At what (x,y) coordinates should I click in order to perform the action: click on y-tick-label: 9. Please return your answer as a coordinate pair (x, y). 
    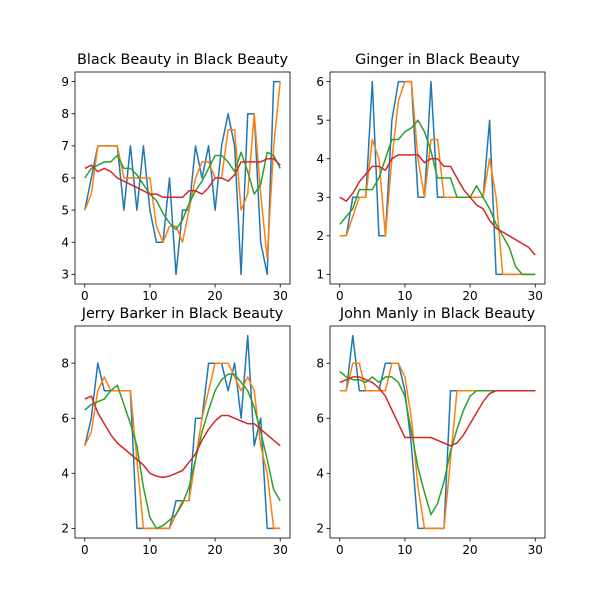
    Looking at the image, I should click on (65, 82).